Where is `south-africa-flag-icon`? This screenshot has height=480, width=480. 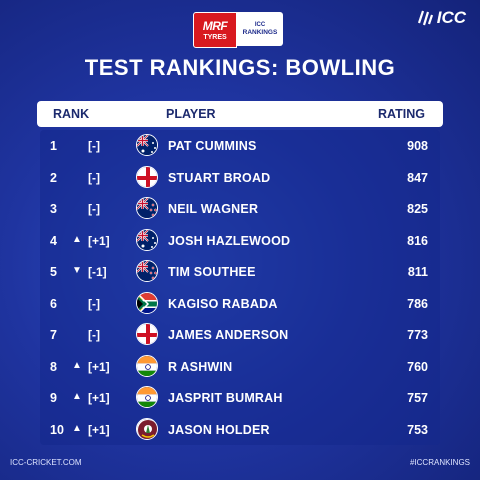 south-africa-flag-icon is located at coordinates (147, 302).